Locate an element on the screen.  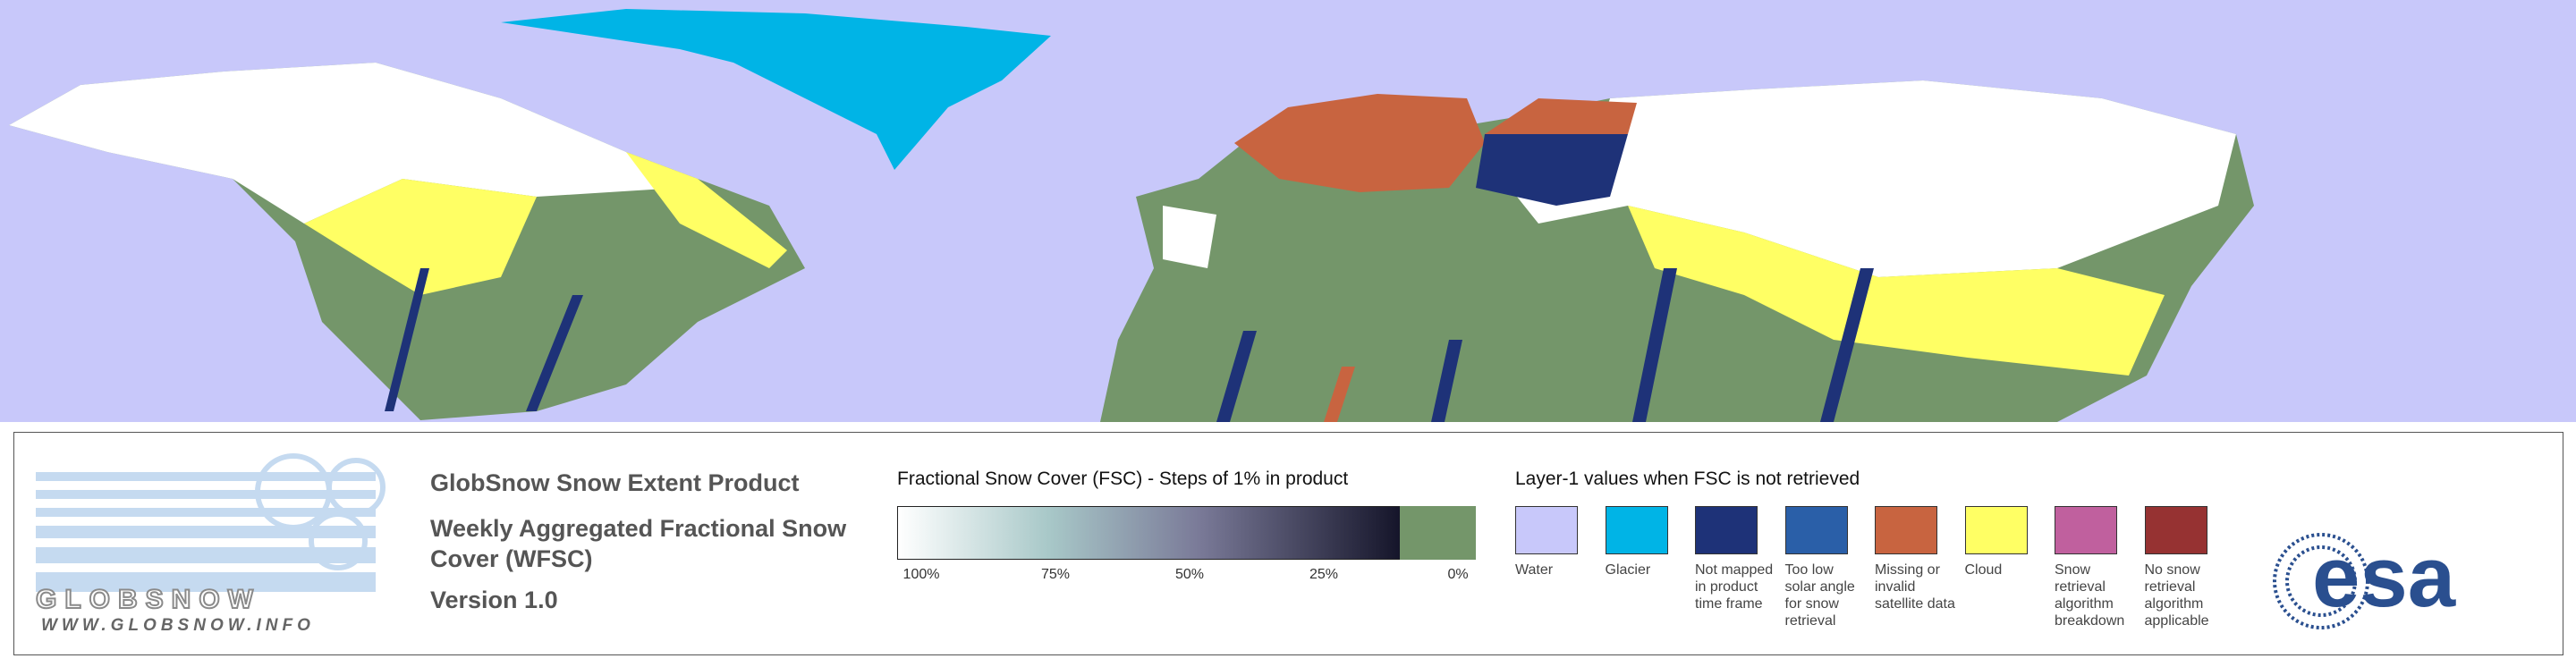
legend-label: Not mapped in product time frame is located at coordinates (1734, 587).